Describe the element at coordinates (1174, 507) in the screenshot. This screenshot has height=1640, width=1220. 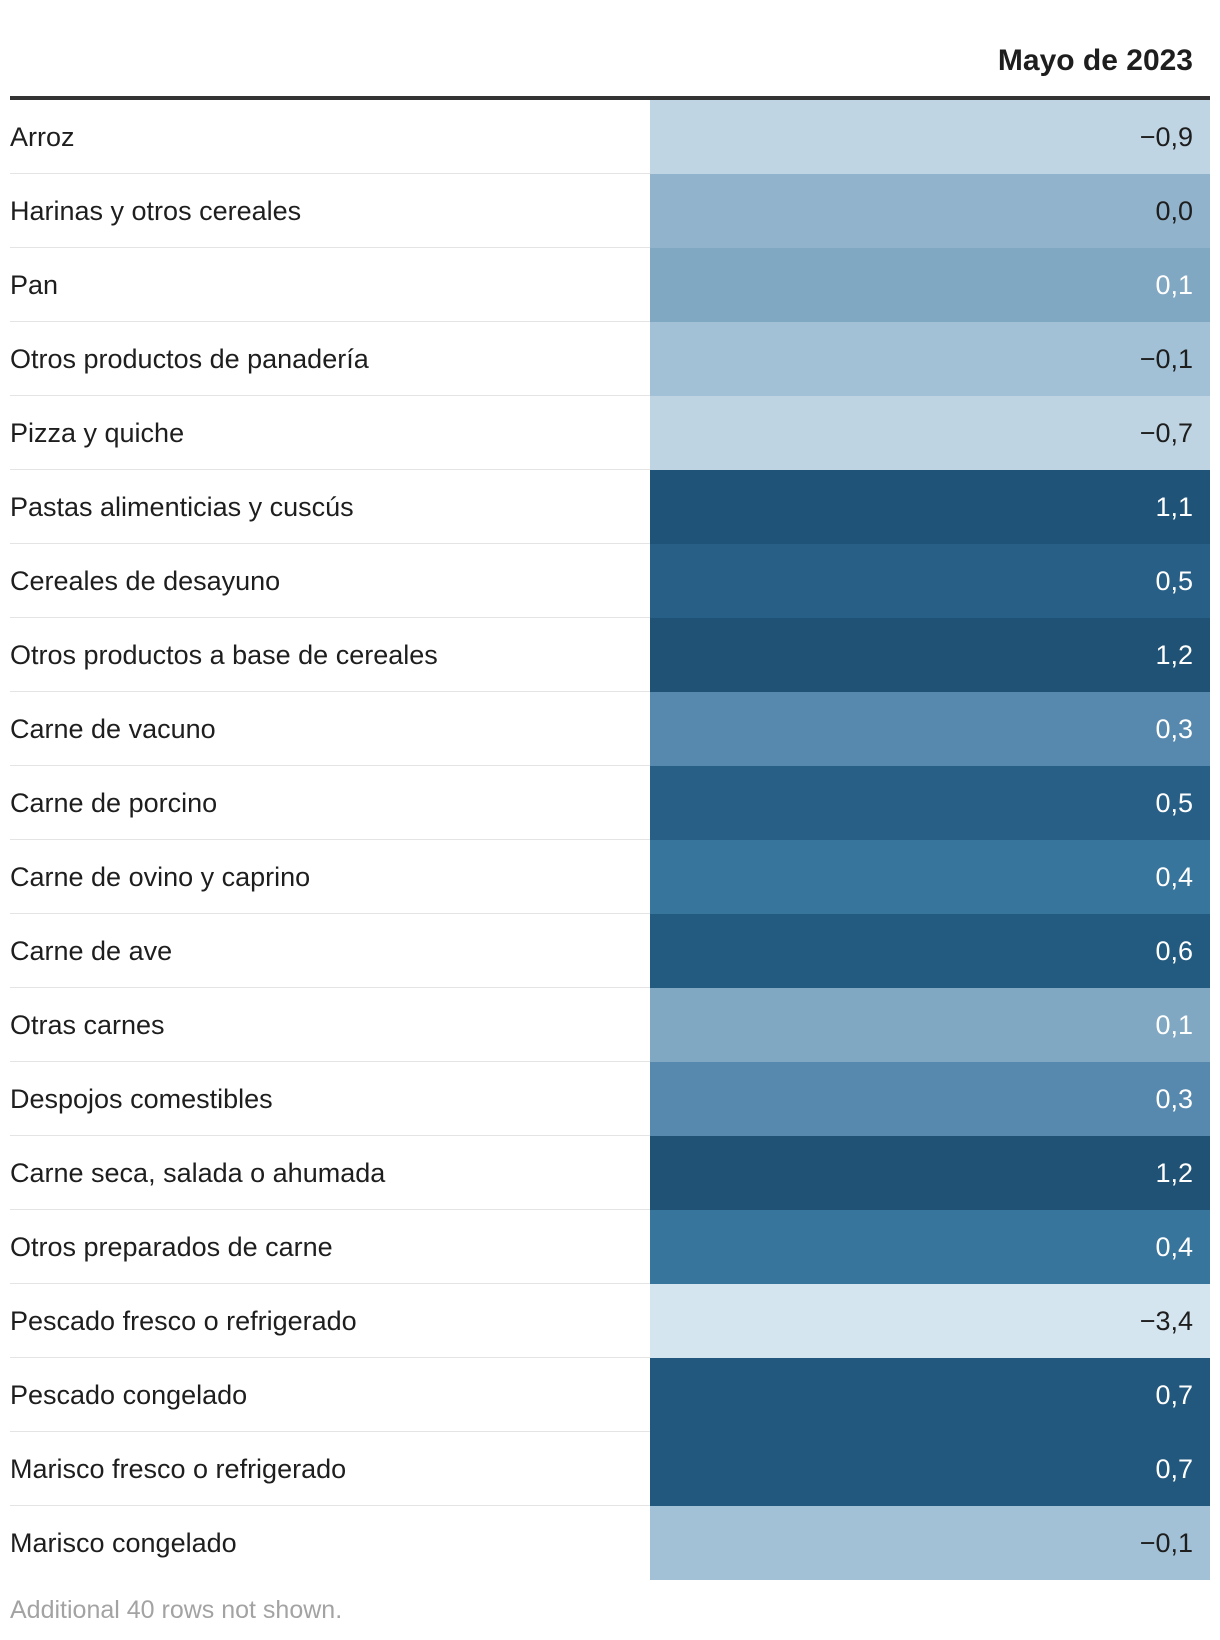
I see `cell-value: 1,1` at that location.